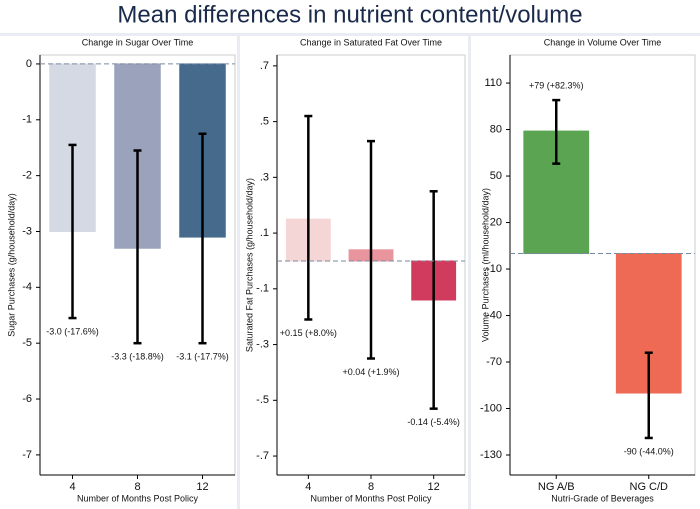 The image size is (700, 509). I want to click on y-tick-label: -5, so click(27, 343).